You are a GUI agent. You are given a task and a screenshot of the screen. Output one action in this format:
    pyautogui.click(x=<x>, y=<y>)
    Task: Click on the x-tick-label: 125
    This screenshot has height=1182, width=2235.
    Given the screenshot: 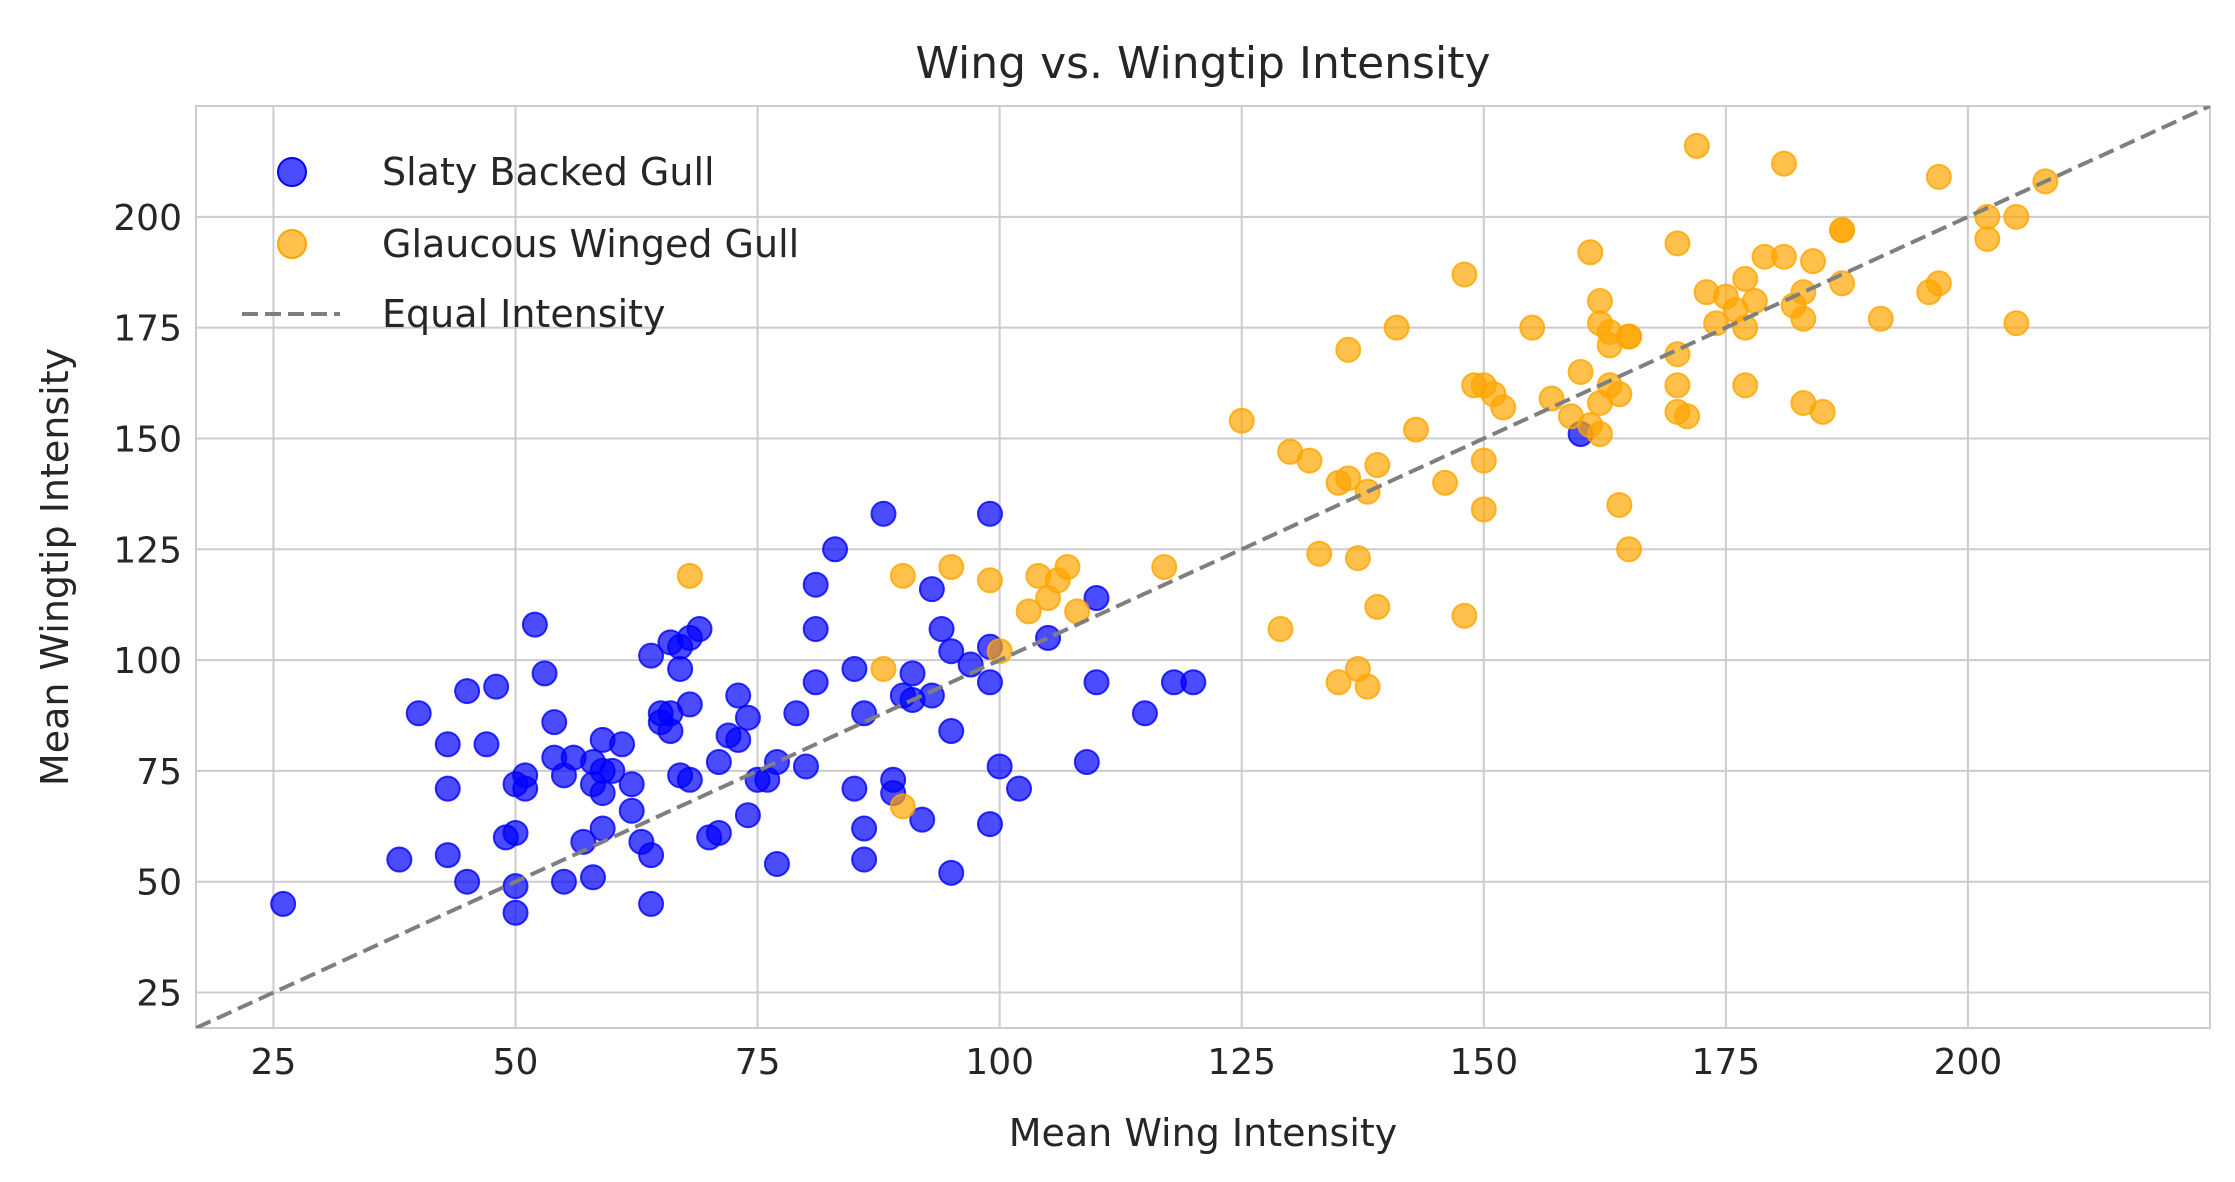 What is the action you would take?
    pyautogui.click(x=1241, y=1062)
    